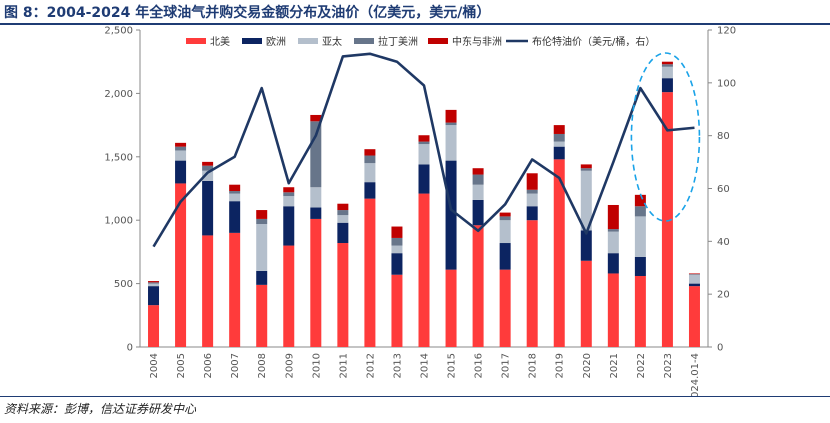  I want to click on x-tick-label: 2011, so click(343, 365).